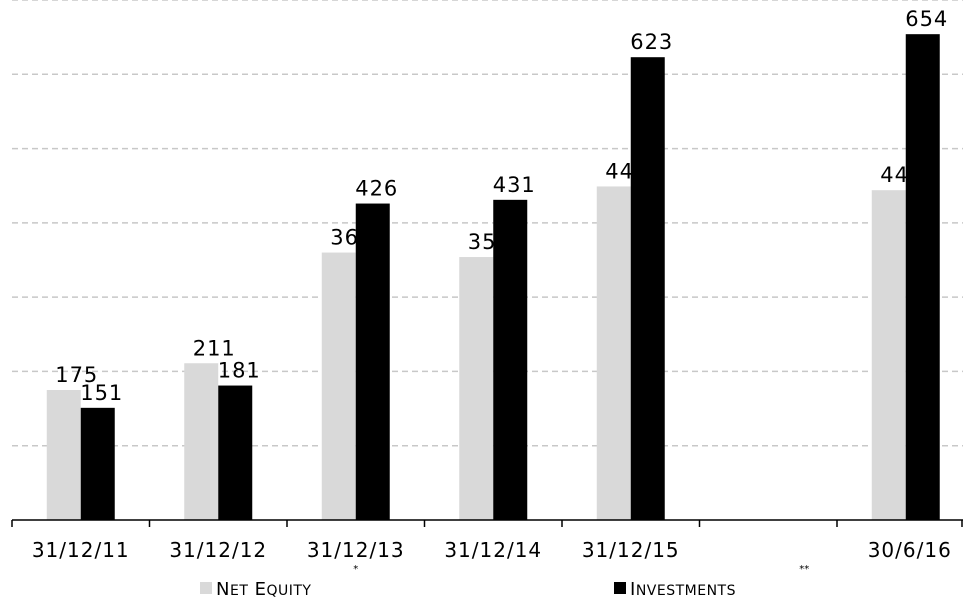  What do you see at coordinates (239, 371) in the screenshot?
I see `data-label-investments-1: 181` at bounding box center [239, 371].